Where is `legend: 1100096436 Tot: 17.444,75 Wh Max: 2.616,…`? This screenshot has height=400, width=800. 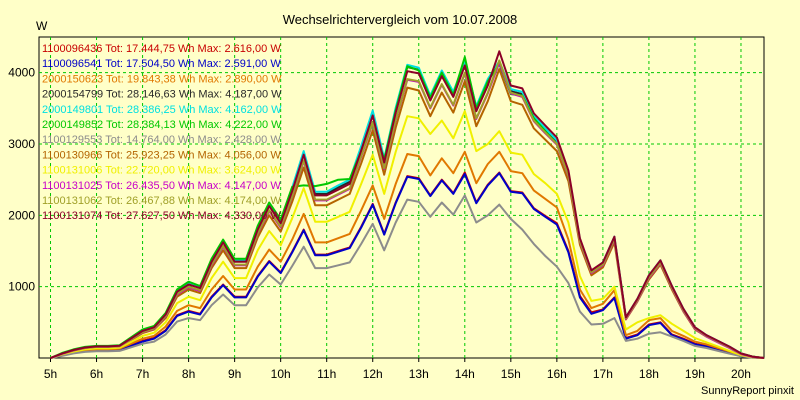
legend: 1100096436 Tot: 17.444,75 Wh Max: 2.616,… is located at coordinates (162, 132).